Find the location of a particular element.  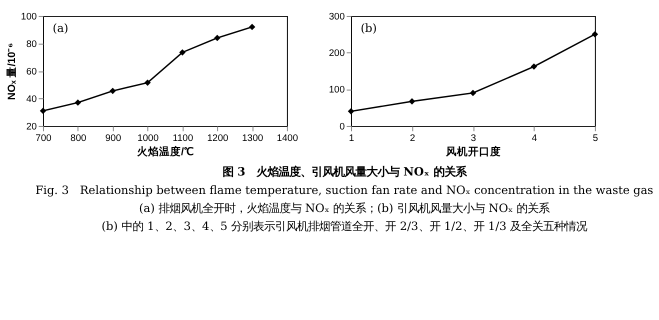

x-tick-label: 1000 is located at coordinates (148, 138).